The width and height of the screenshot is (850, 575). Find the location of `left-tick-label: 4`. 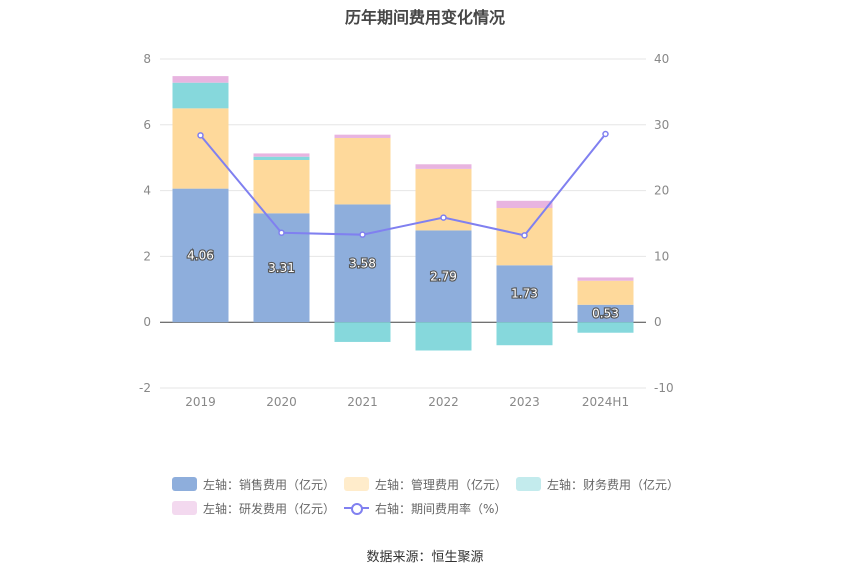

left-tick-label: 4 is located at coordinates (147, 191).